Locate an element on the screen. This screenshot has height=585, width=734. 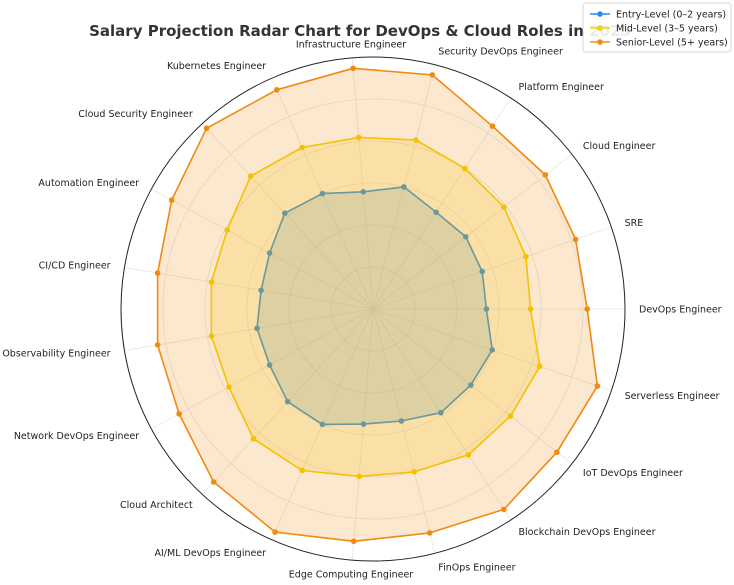
category-label: Cloud Engineer is located at coordinates (619, 146).